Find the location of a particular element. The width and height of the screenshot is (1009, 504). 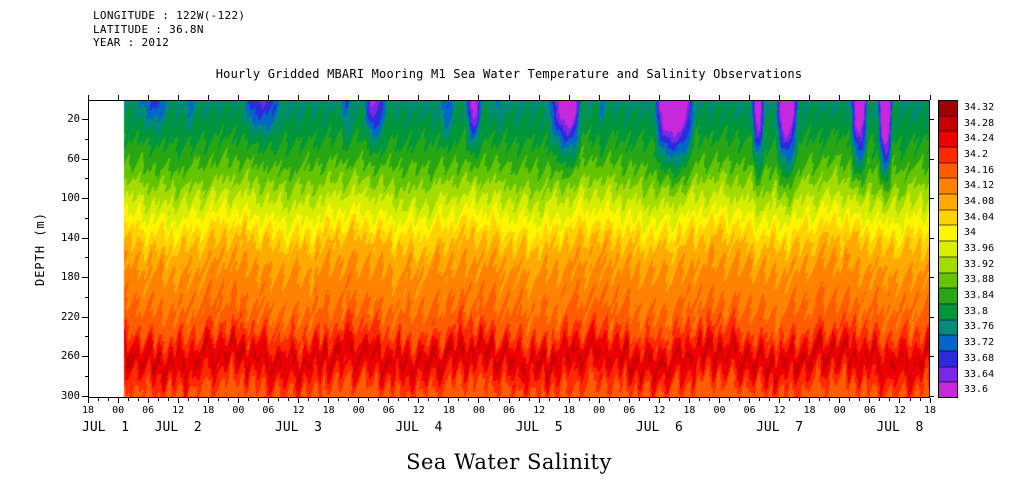

colorbar-label: 34.04 is located at coordinates (979, 217).